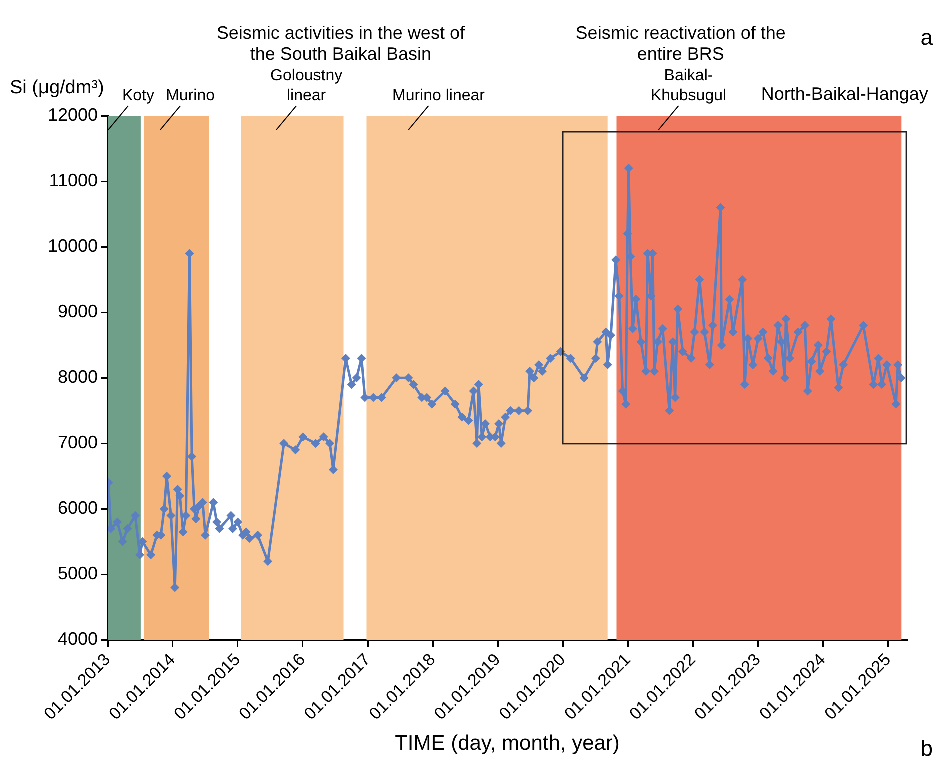 The image size is (945, 765). What do you see at coordinates (78, 377) in the screenshot?
I see `y-tick-label: 8000` at bounding box center [78, 377].